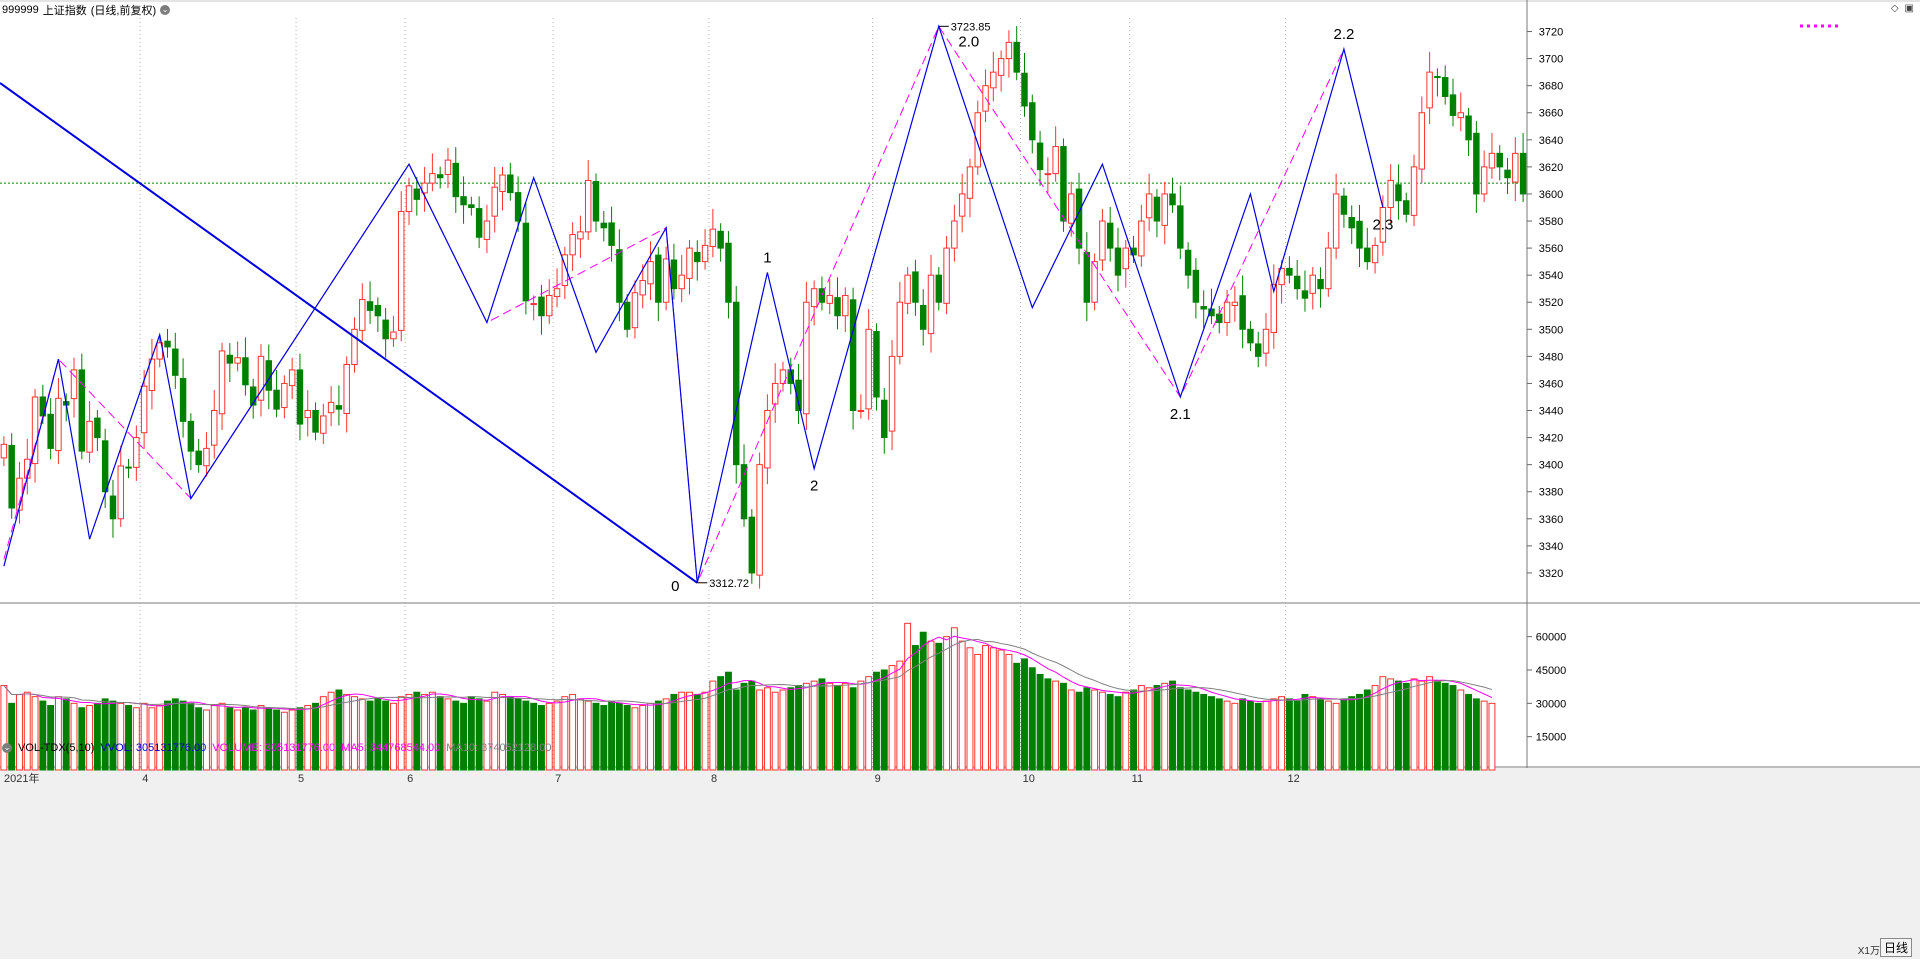 This screenshot has width=1920, height=962. I want to click on price-tick-label: 3480, so click(1551, 357).